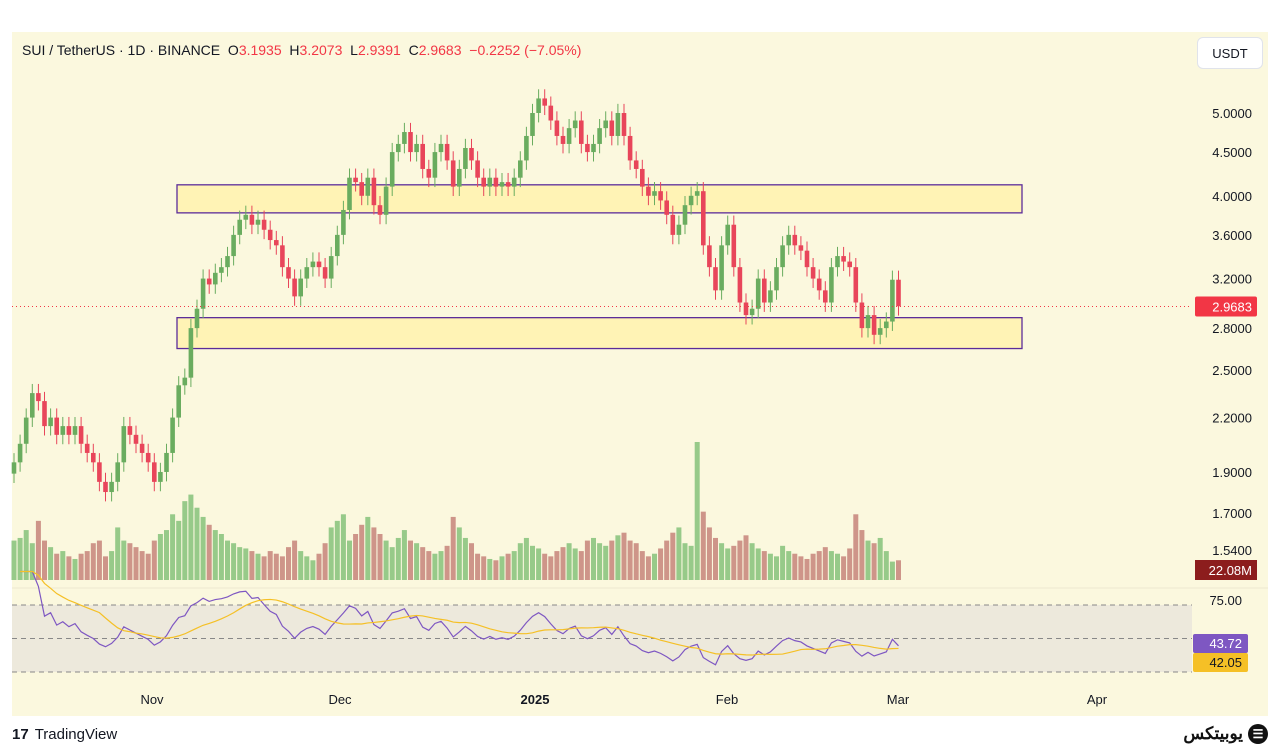 The height and width of the screenshot is (756, 1280). Describe the element at coordinates (1232, 152) in the screenshot. I see `price-tick-label: 4.5000` at that location.